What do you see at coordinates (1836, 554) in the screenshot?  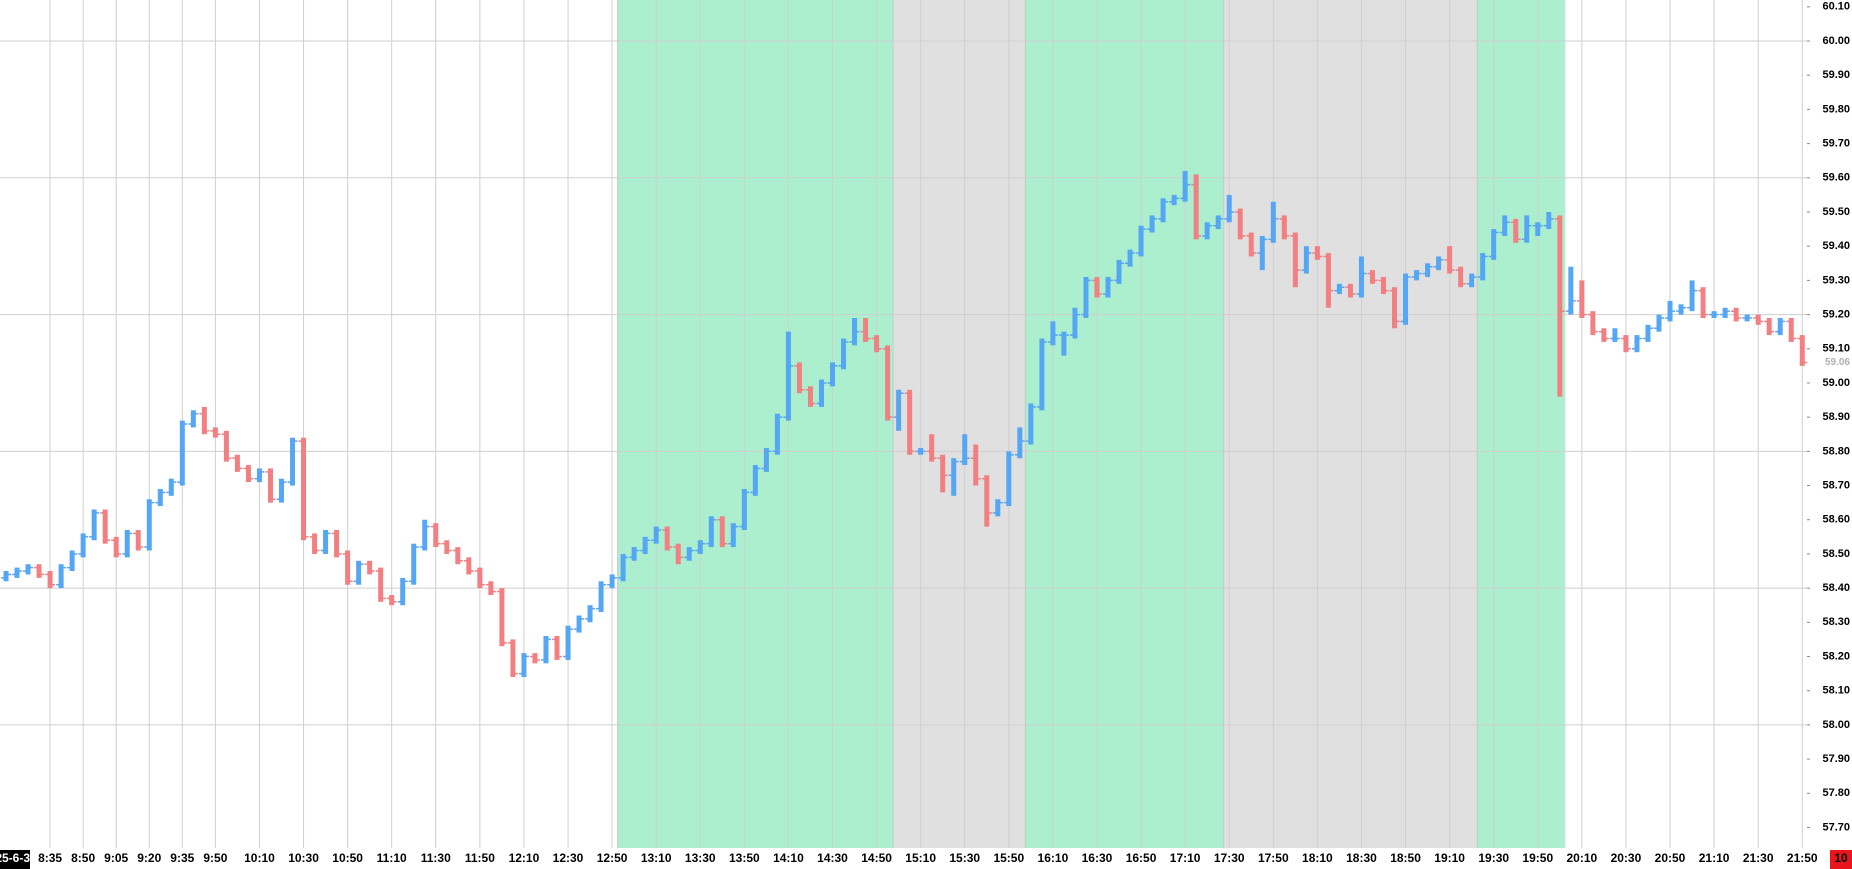 I see `y-tick-label: 58.50` at bounding box center [1836, 554].